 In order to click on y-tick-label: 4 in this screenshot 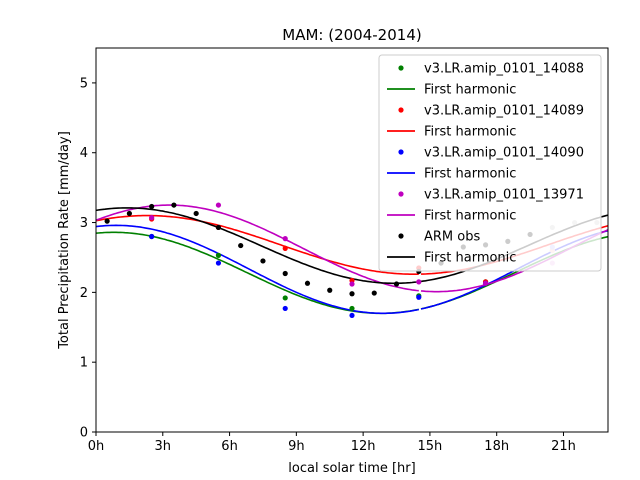, I will do `click(84, 153)`.